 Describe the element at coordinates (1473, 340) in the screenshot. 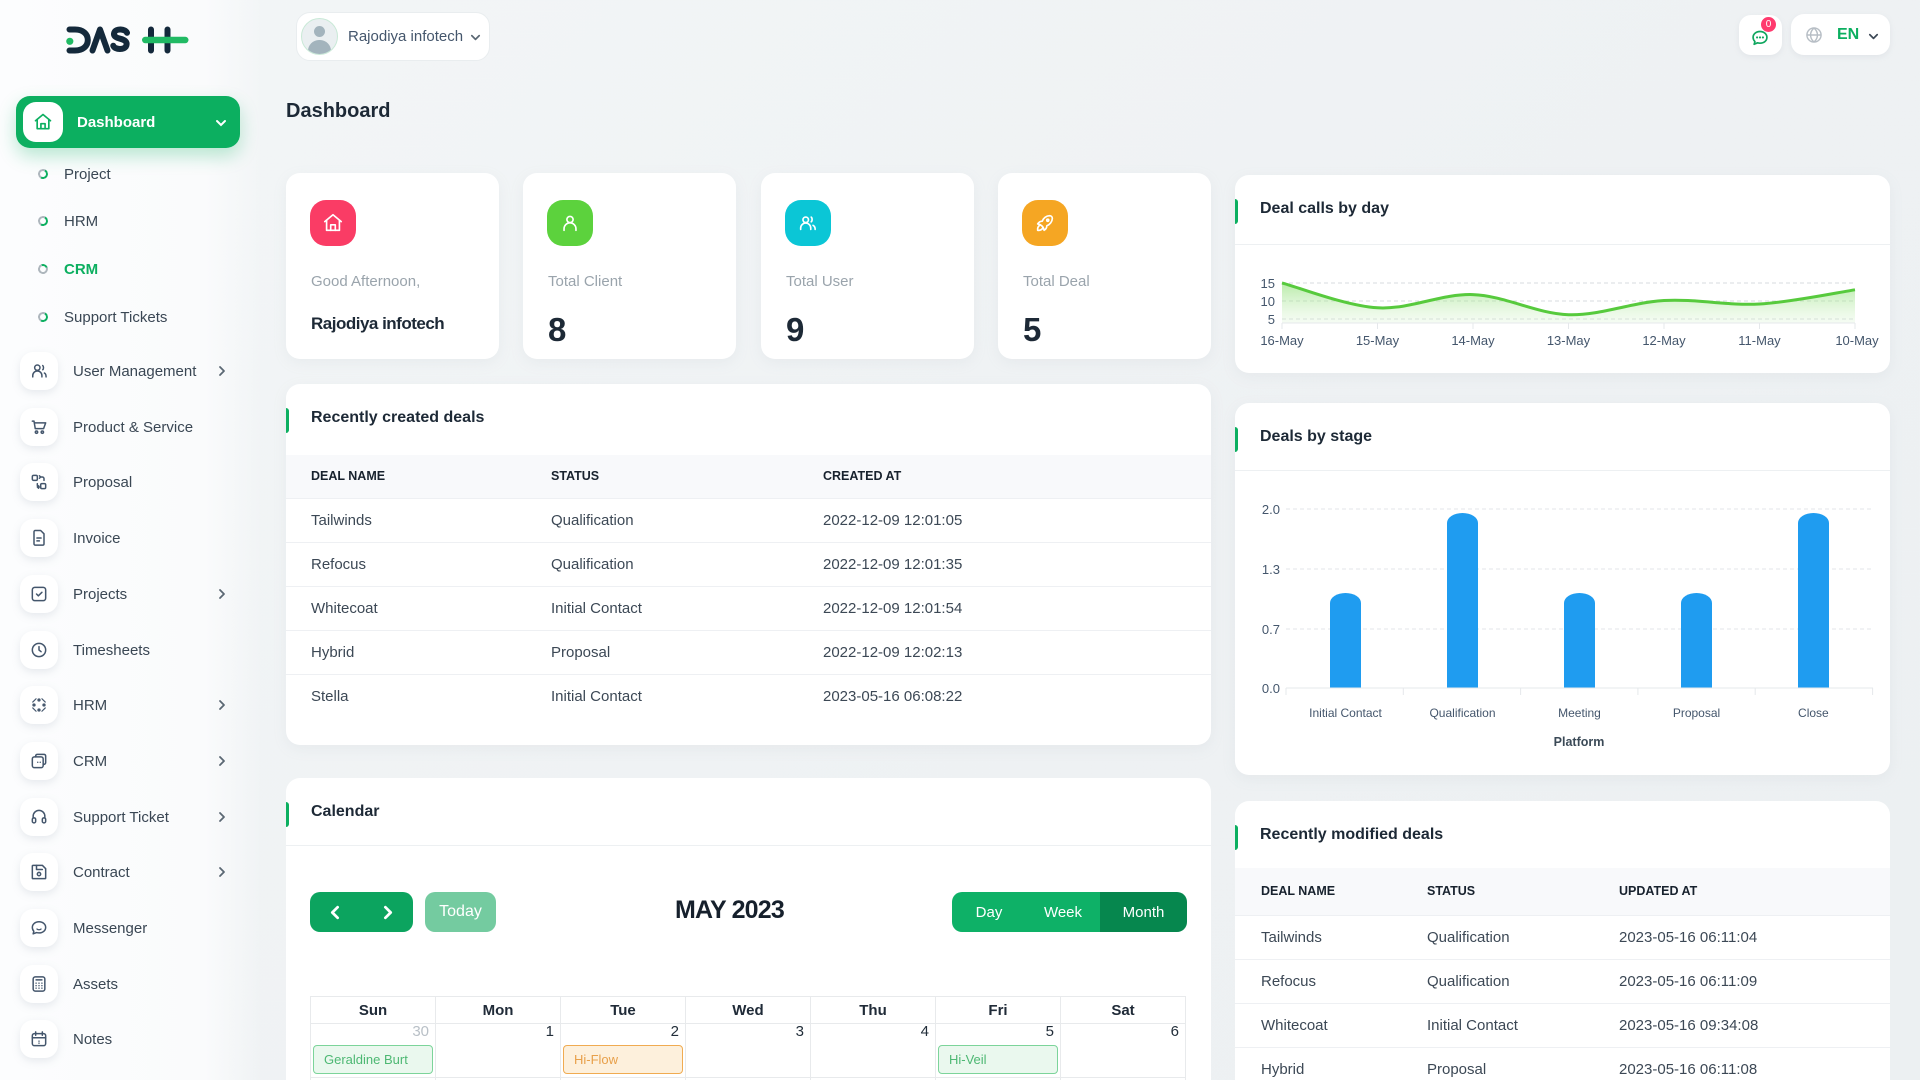

I see `svg-text: 14-May` at that location.